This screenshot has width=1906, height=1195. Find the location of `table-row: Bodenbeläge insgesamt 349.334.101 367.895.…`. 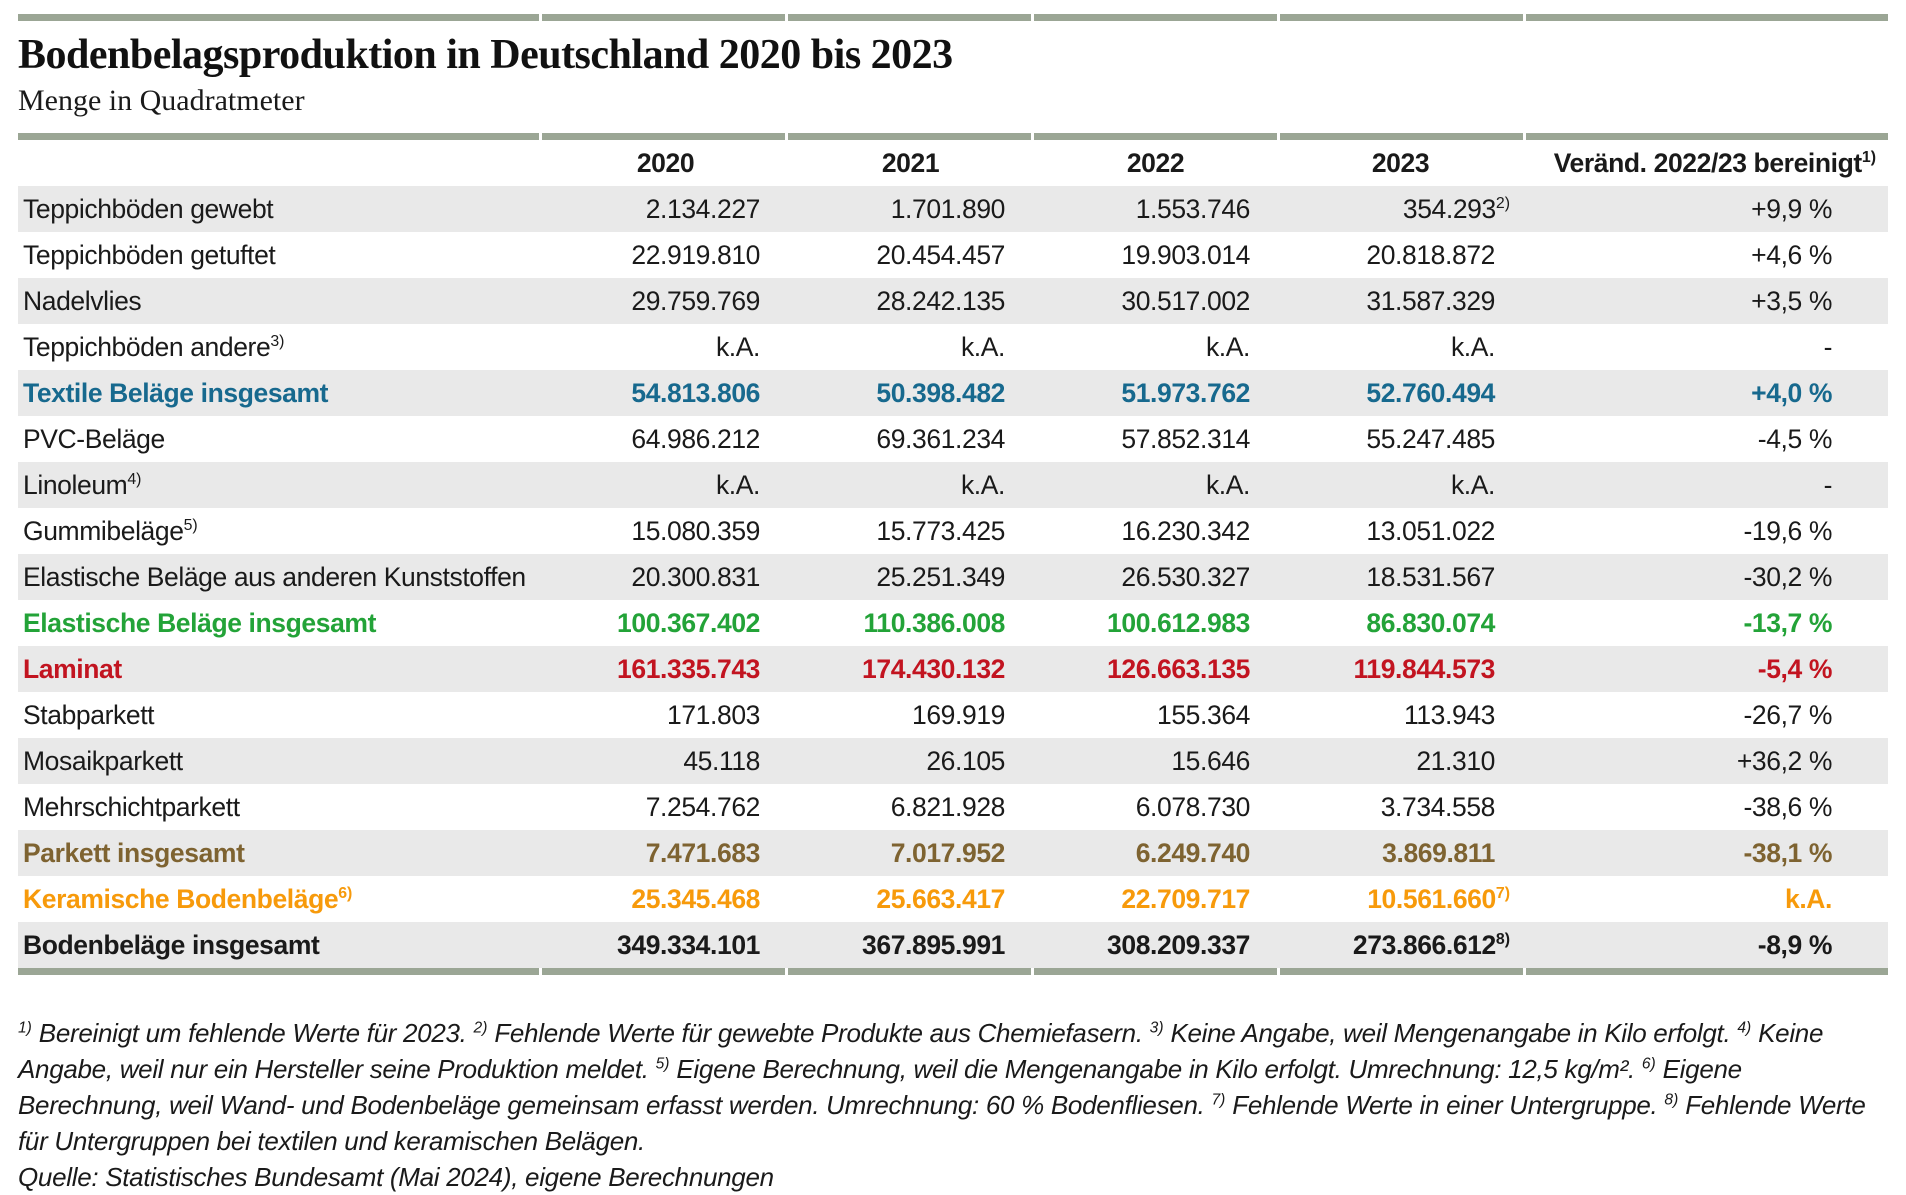

table-row: Bodenbeläge insgesamt 349.334.101 367.895.… is located at coordinates (953, 945).